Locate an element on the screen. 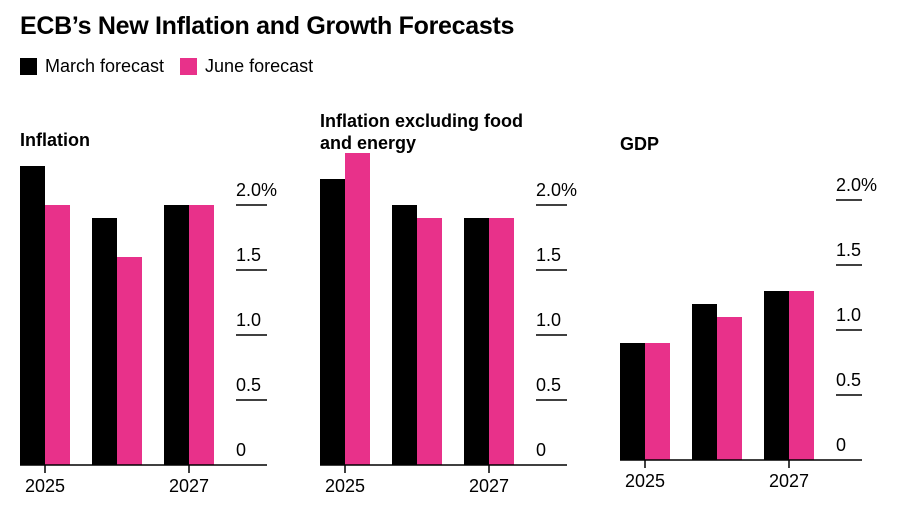 The width and height of the screenshot is (900, 510). gdp-ytick-label-1: 0.5 is located at coordinates (848, 380).